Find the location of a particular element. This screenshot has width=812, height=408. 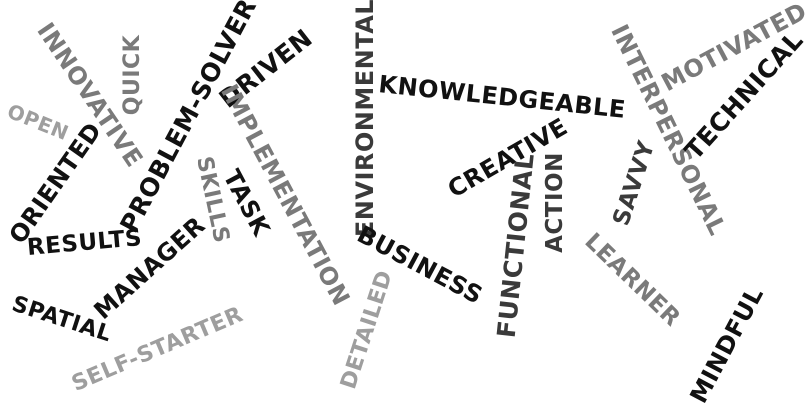

word-functional: FUNCTIONAL is located at coordinates (516, 245).